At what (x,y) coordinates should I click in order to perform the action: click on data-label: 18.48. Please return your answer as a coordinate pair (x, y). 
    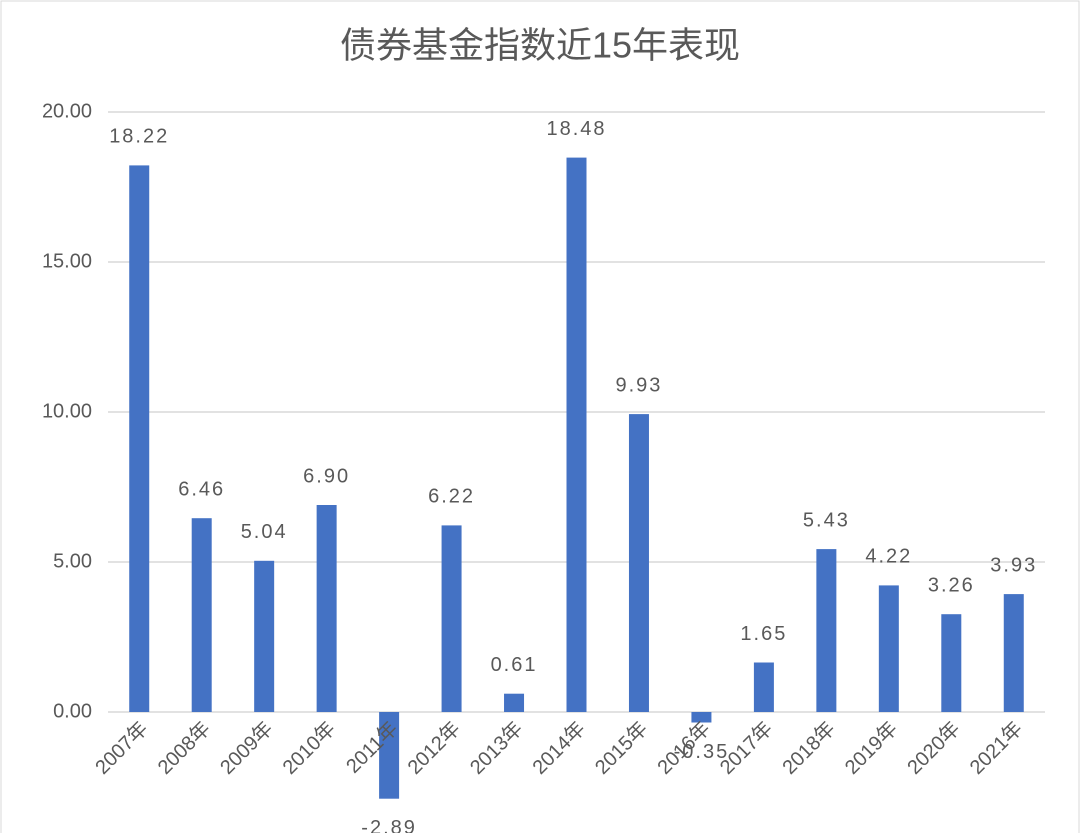
    Looking at the image, I should click on (576, 129).